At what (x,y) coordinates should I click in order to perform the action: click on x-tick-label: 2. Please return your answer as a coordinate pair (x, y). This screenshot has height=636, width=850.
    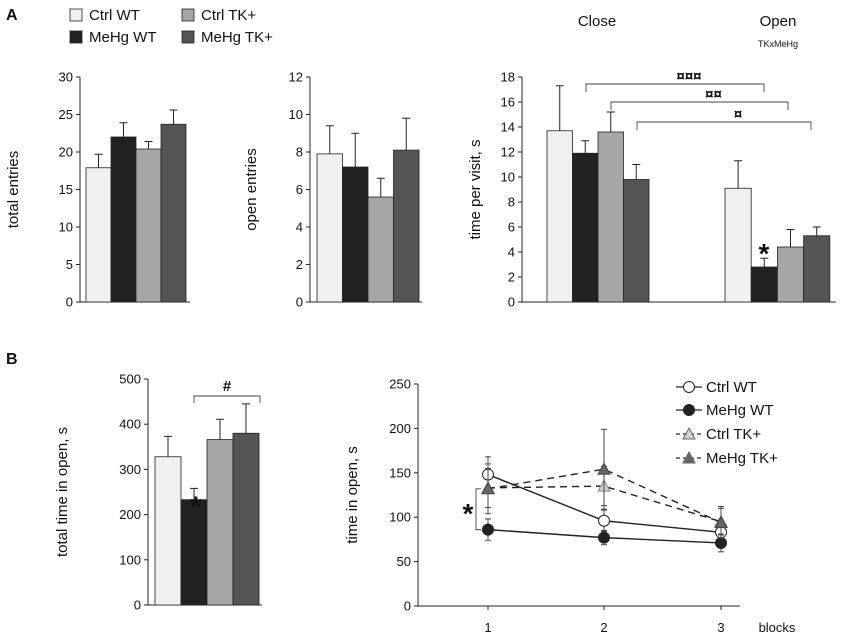
    Looking at the image, I should click on (603, 627).